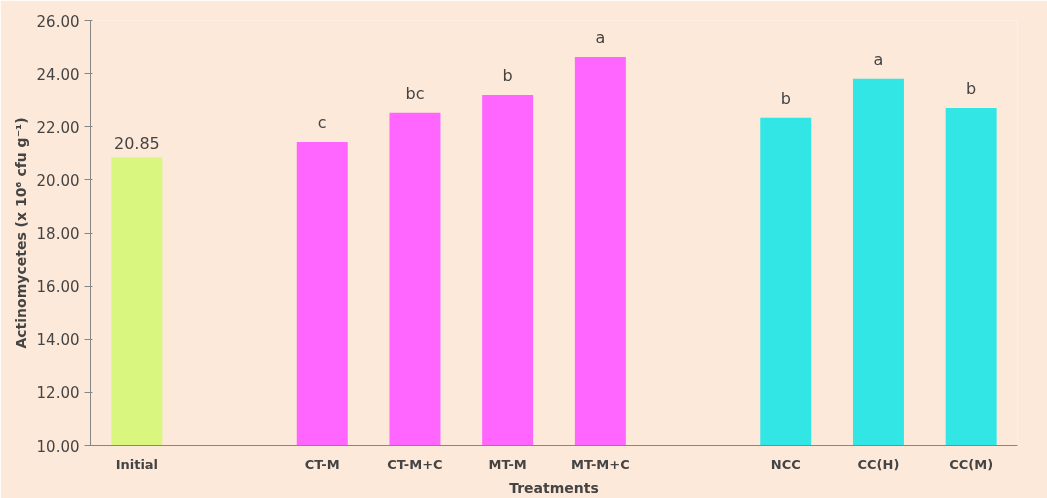 This screenshot has height=498, width=1047. What do you see at coordinates (507, 464) in the screenshot?
I see `x-tick-label: MT-M` at bounding box center [507, 464].